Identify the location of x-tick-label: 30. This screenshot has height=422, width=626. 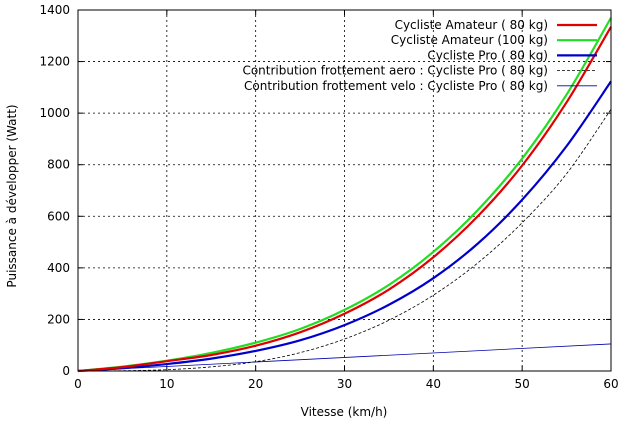
(344, 384).